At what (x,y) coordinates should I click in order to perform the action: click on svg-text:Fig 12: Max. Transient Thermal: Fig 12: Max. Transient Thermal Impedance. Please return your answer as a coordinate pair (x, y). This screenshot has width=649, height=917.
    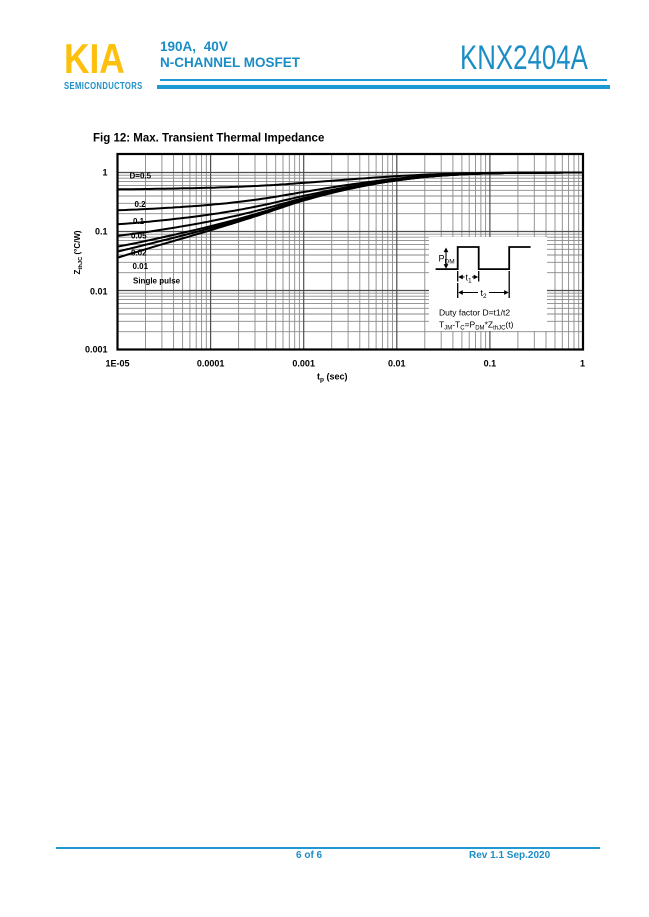
    Looking at the image, I should click on (208, 139).